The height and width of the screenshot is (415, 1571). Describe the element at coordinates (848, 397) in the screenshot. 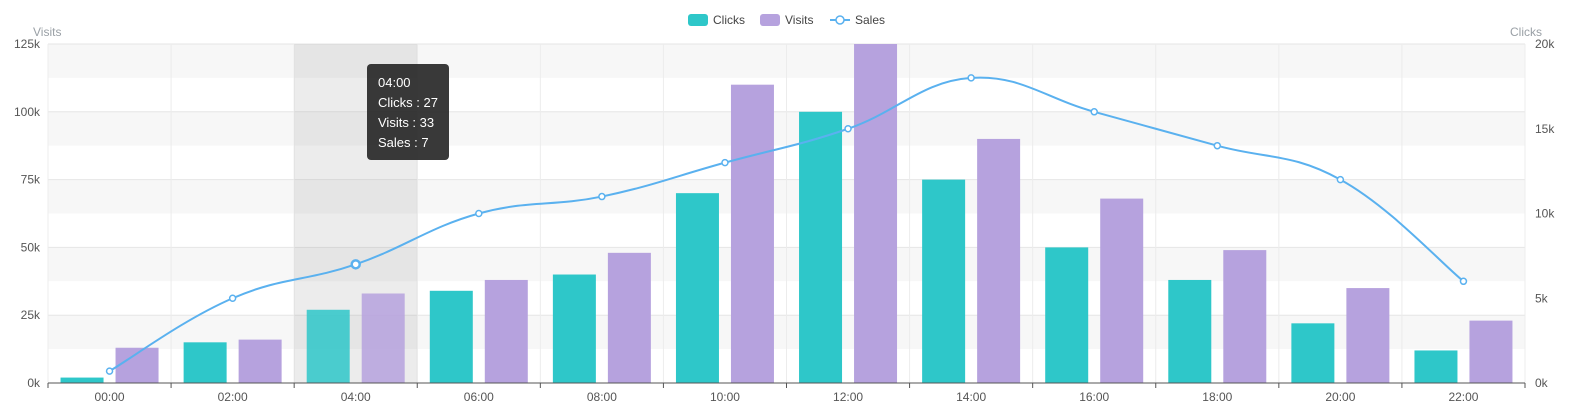

I see `x-tick-label: 12:00` at that location.